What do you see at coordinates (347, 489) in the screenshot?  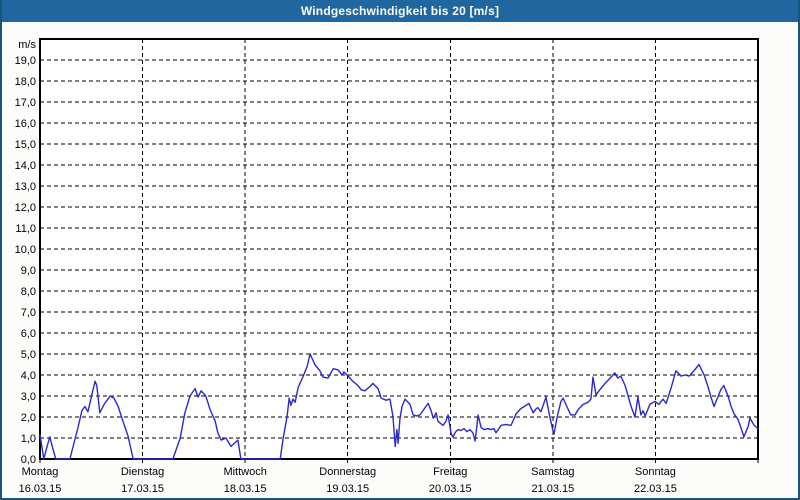 I see `x-axis-date-label: 19.03.15` at bounding box center [347, 489].